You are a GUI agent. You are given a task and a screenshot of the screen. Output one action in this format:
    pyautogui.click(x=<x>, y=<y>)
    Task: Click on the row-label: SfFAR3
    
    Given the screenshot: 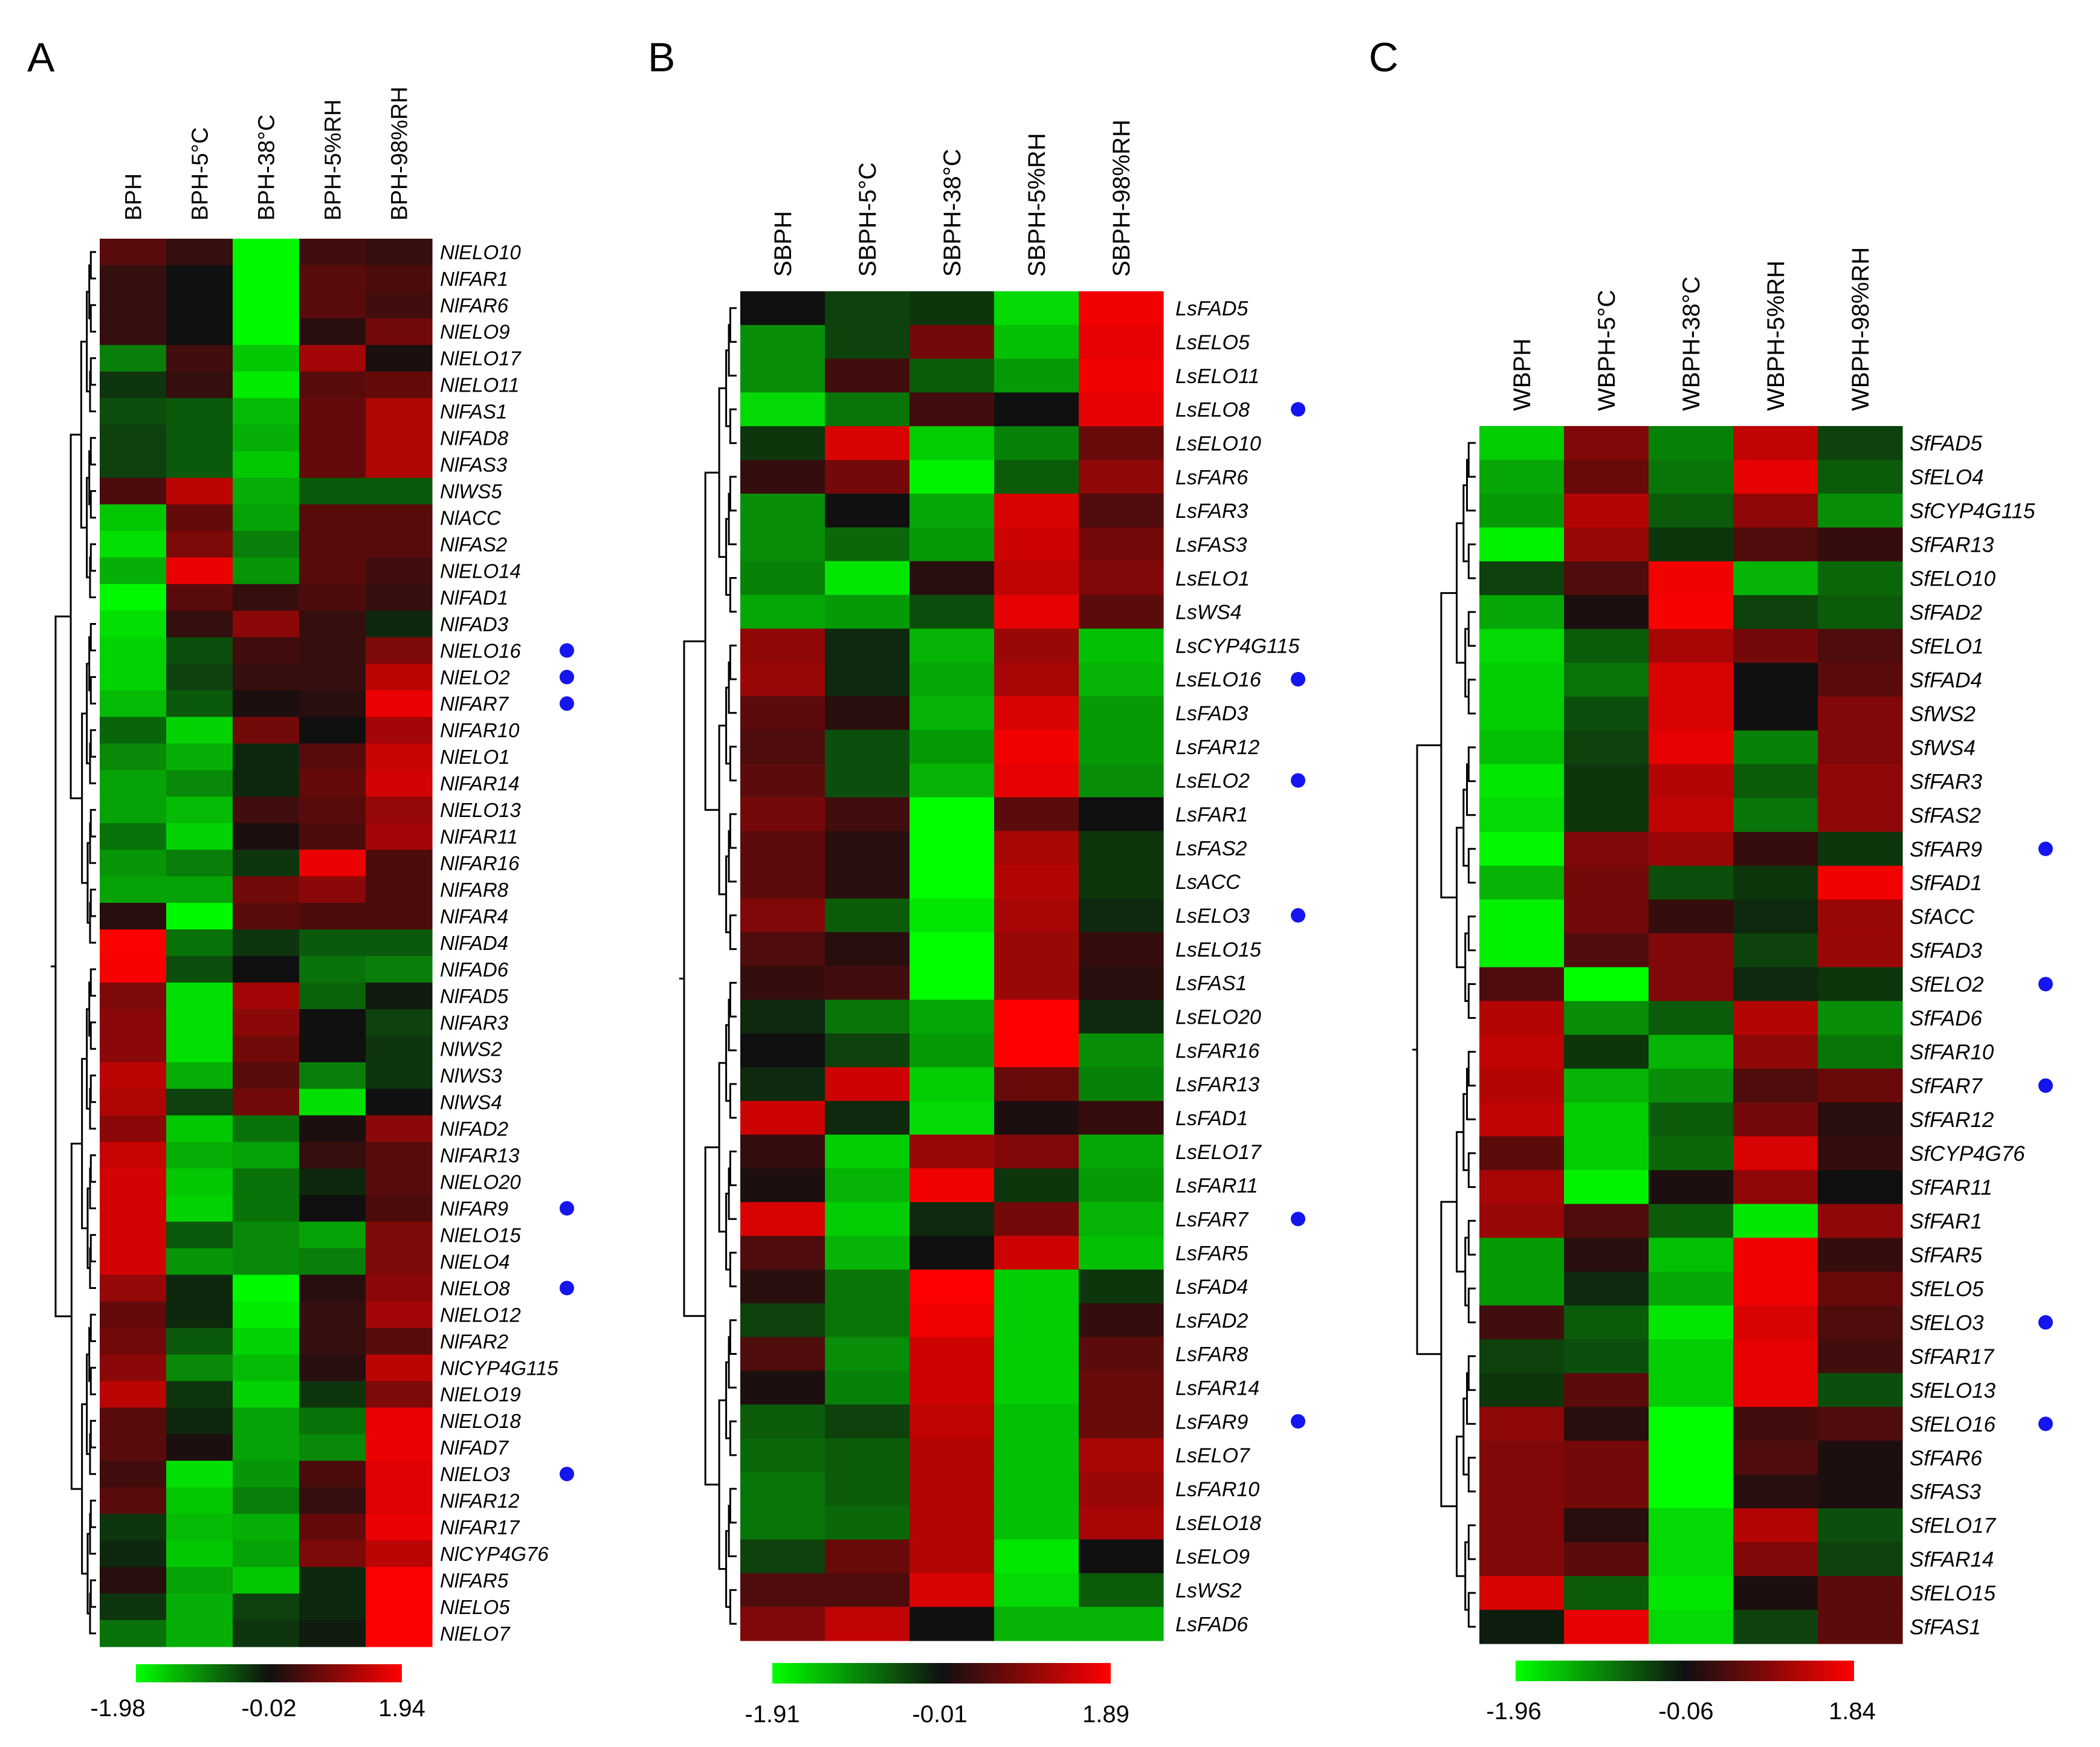 What is the action you would take?
    pyautogui.click(x=1946, y=781)
    